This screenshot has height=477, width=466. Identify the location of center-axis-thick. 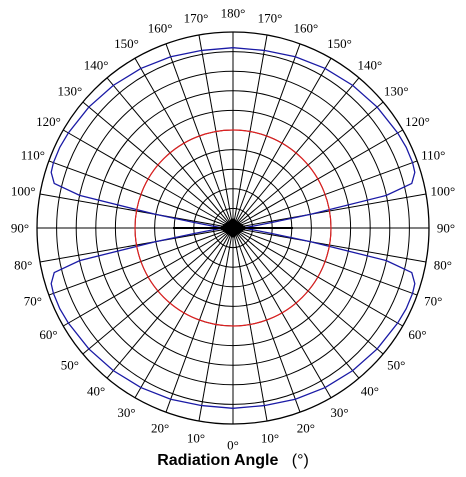
(233, 228).